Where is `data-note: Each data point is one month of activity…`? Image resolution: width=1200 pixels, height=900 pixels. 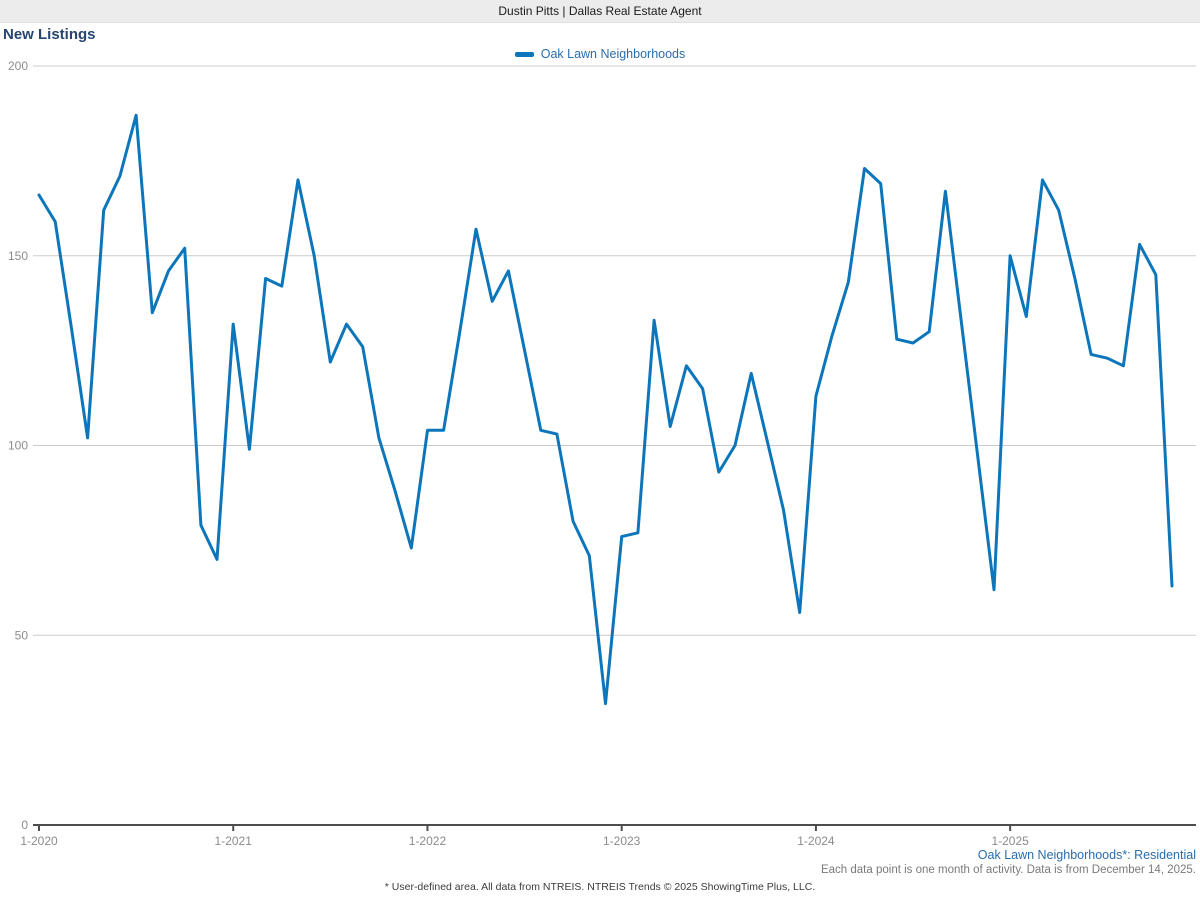 data-note: Each data point is one month of activity… is located at coordinates (1008, 870).